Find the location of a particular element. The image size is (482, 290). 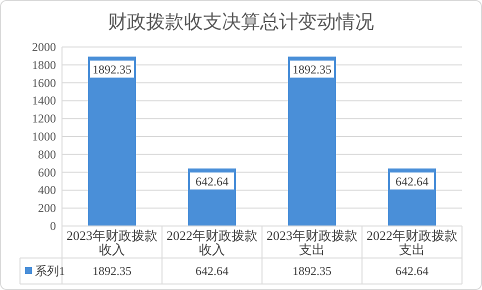

legend-label: 系列1 is located at coordinates (50, 271).